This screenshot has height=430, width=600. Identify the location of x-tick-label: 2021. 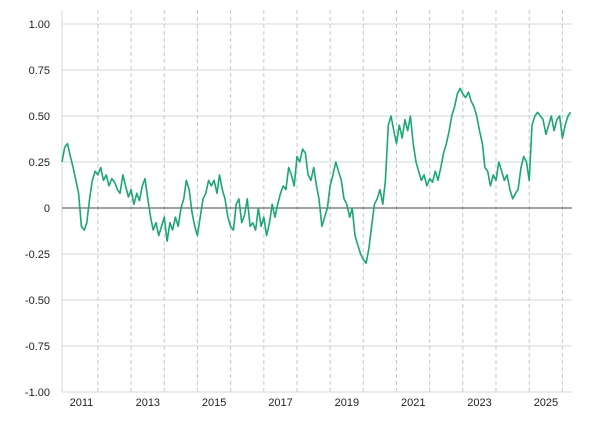
(413, 403).